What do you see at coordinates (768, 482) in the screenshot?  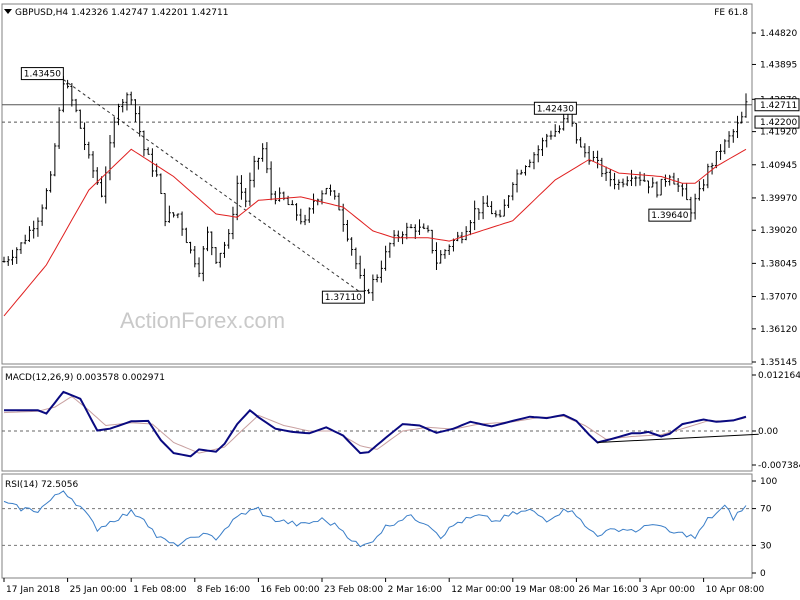 I see `rsi-tick-label: 100` at bounding box center [768, 482].